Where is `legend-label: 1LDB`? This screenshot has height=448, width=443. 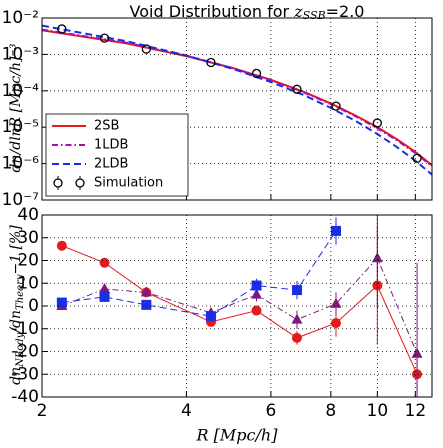
legend-label: 1LDB is located at coordinates (111, 145).